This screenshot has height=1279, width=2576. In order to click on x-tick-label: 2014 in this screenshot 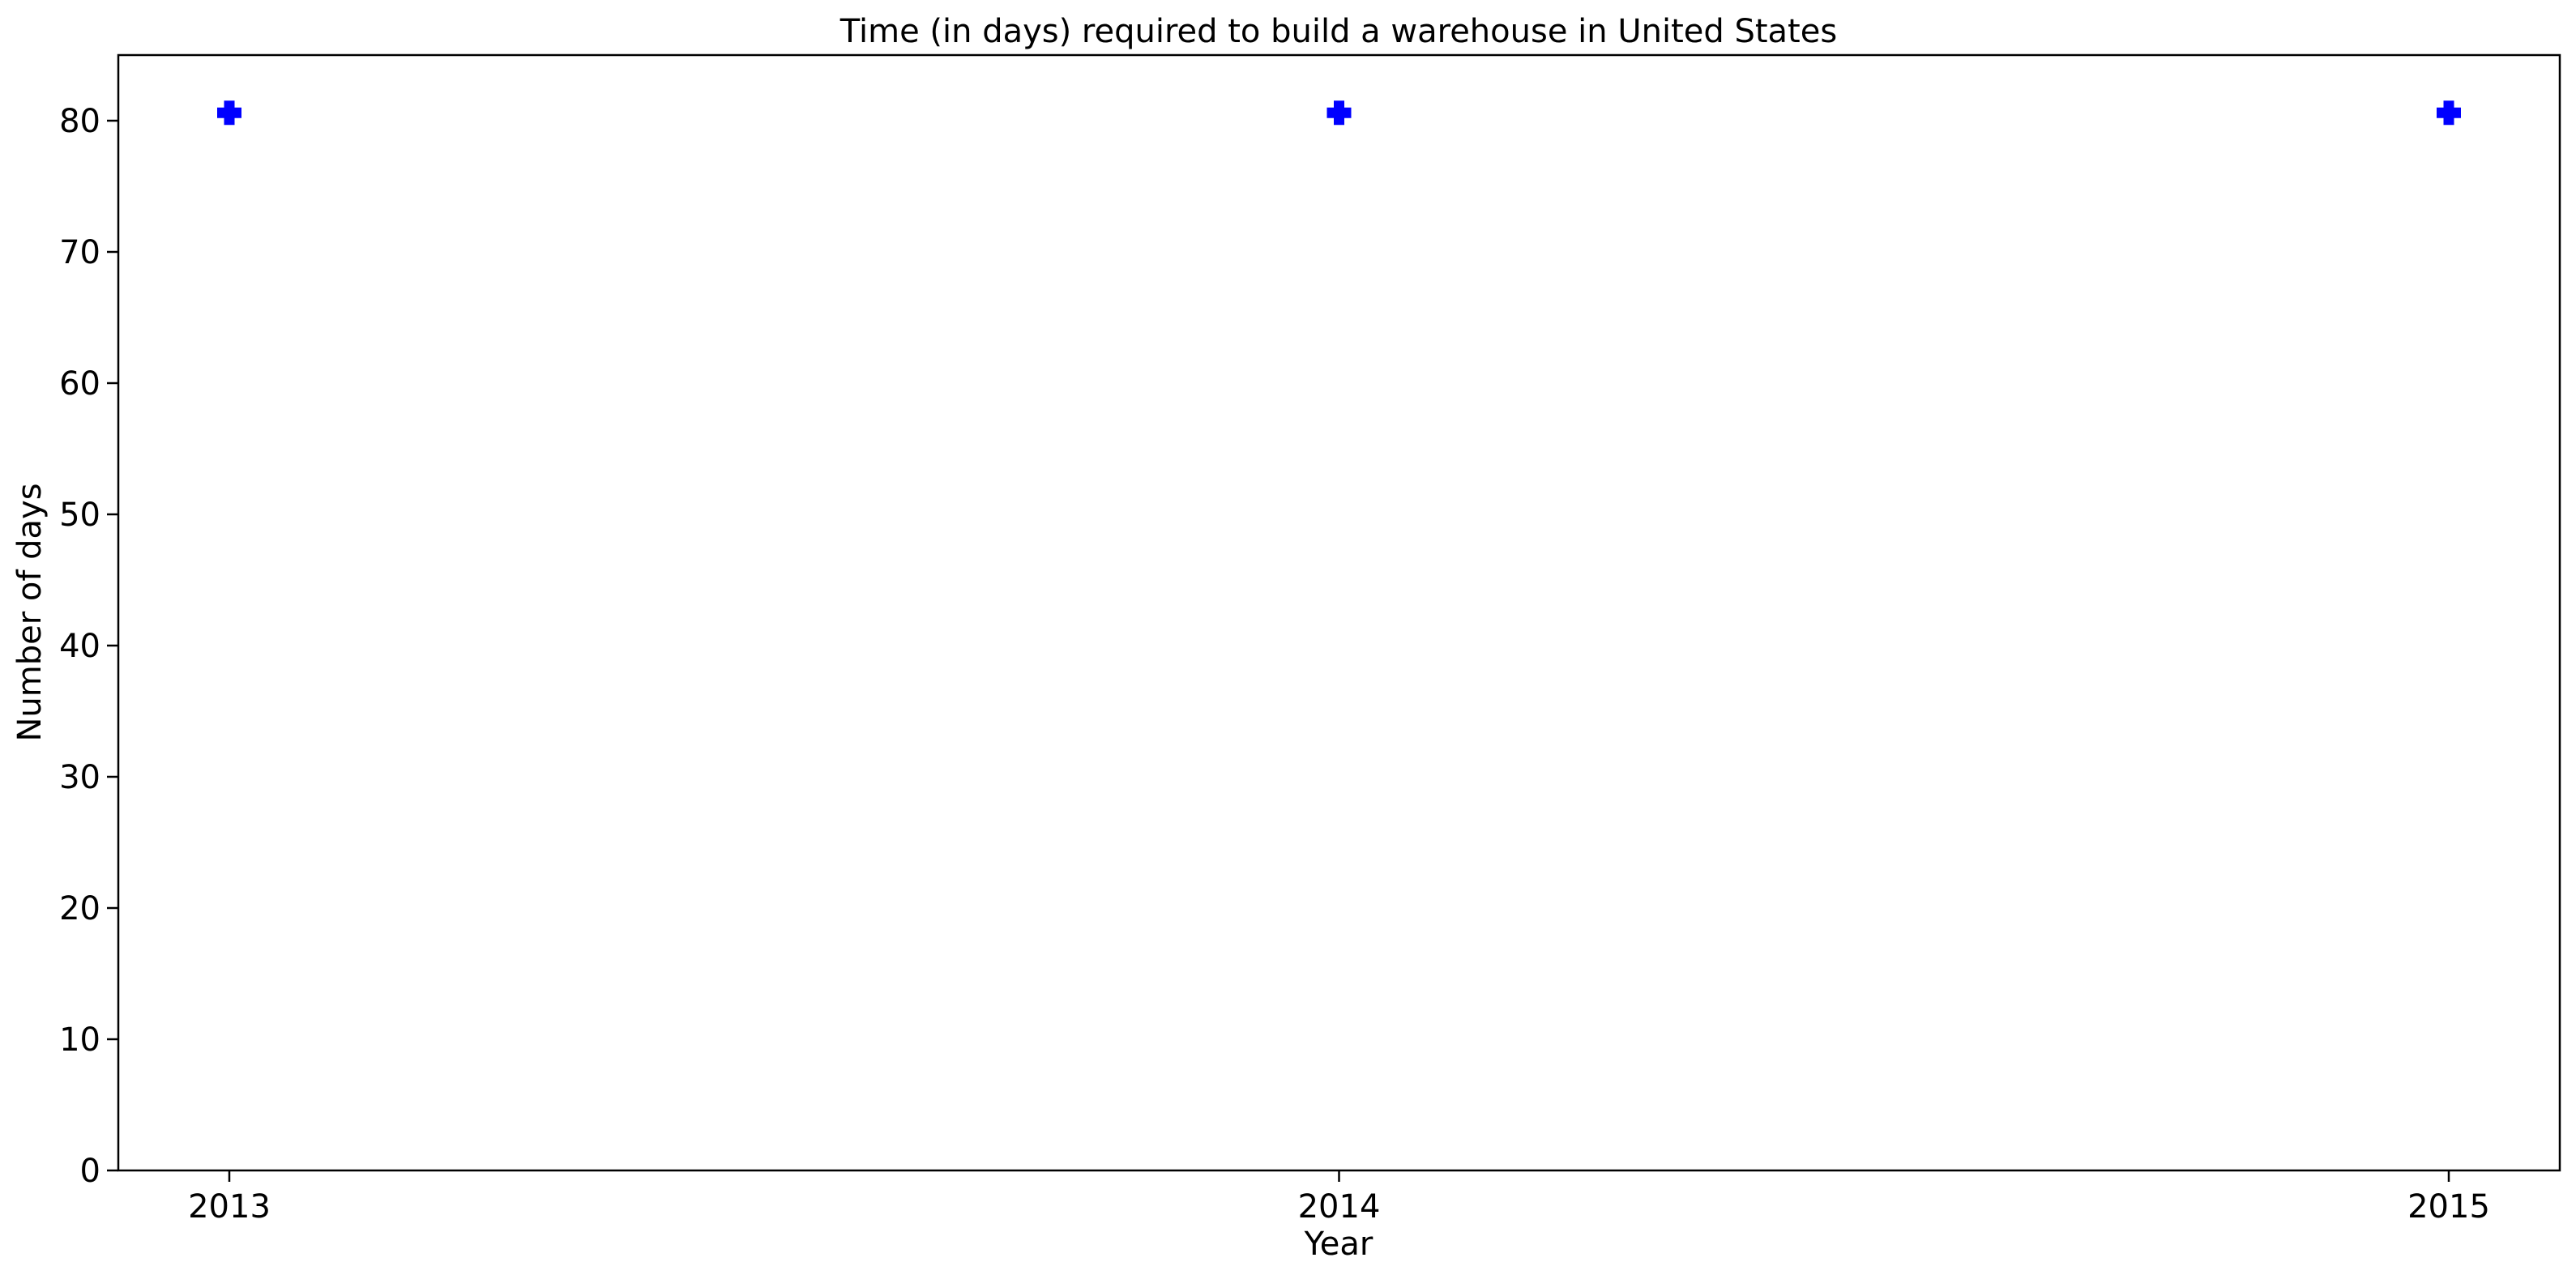, I will do `click(1339, 1207)`.